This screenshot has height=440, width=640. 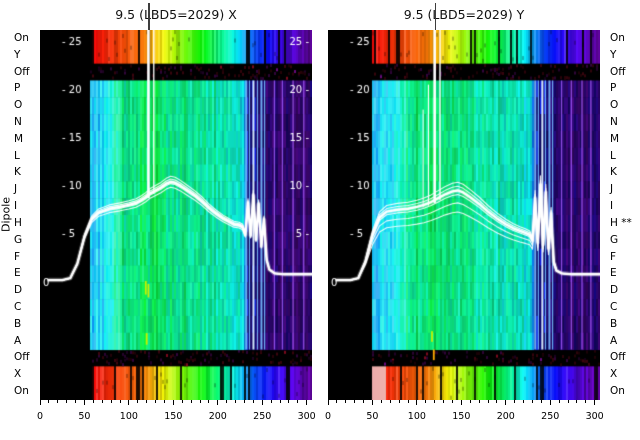 What do you see at coordinates (40, 416) in the screenshot?
I see `x-tick-label: 0` at bounding box center [40, 416].